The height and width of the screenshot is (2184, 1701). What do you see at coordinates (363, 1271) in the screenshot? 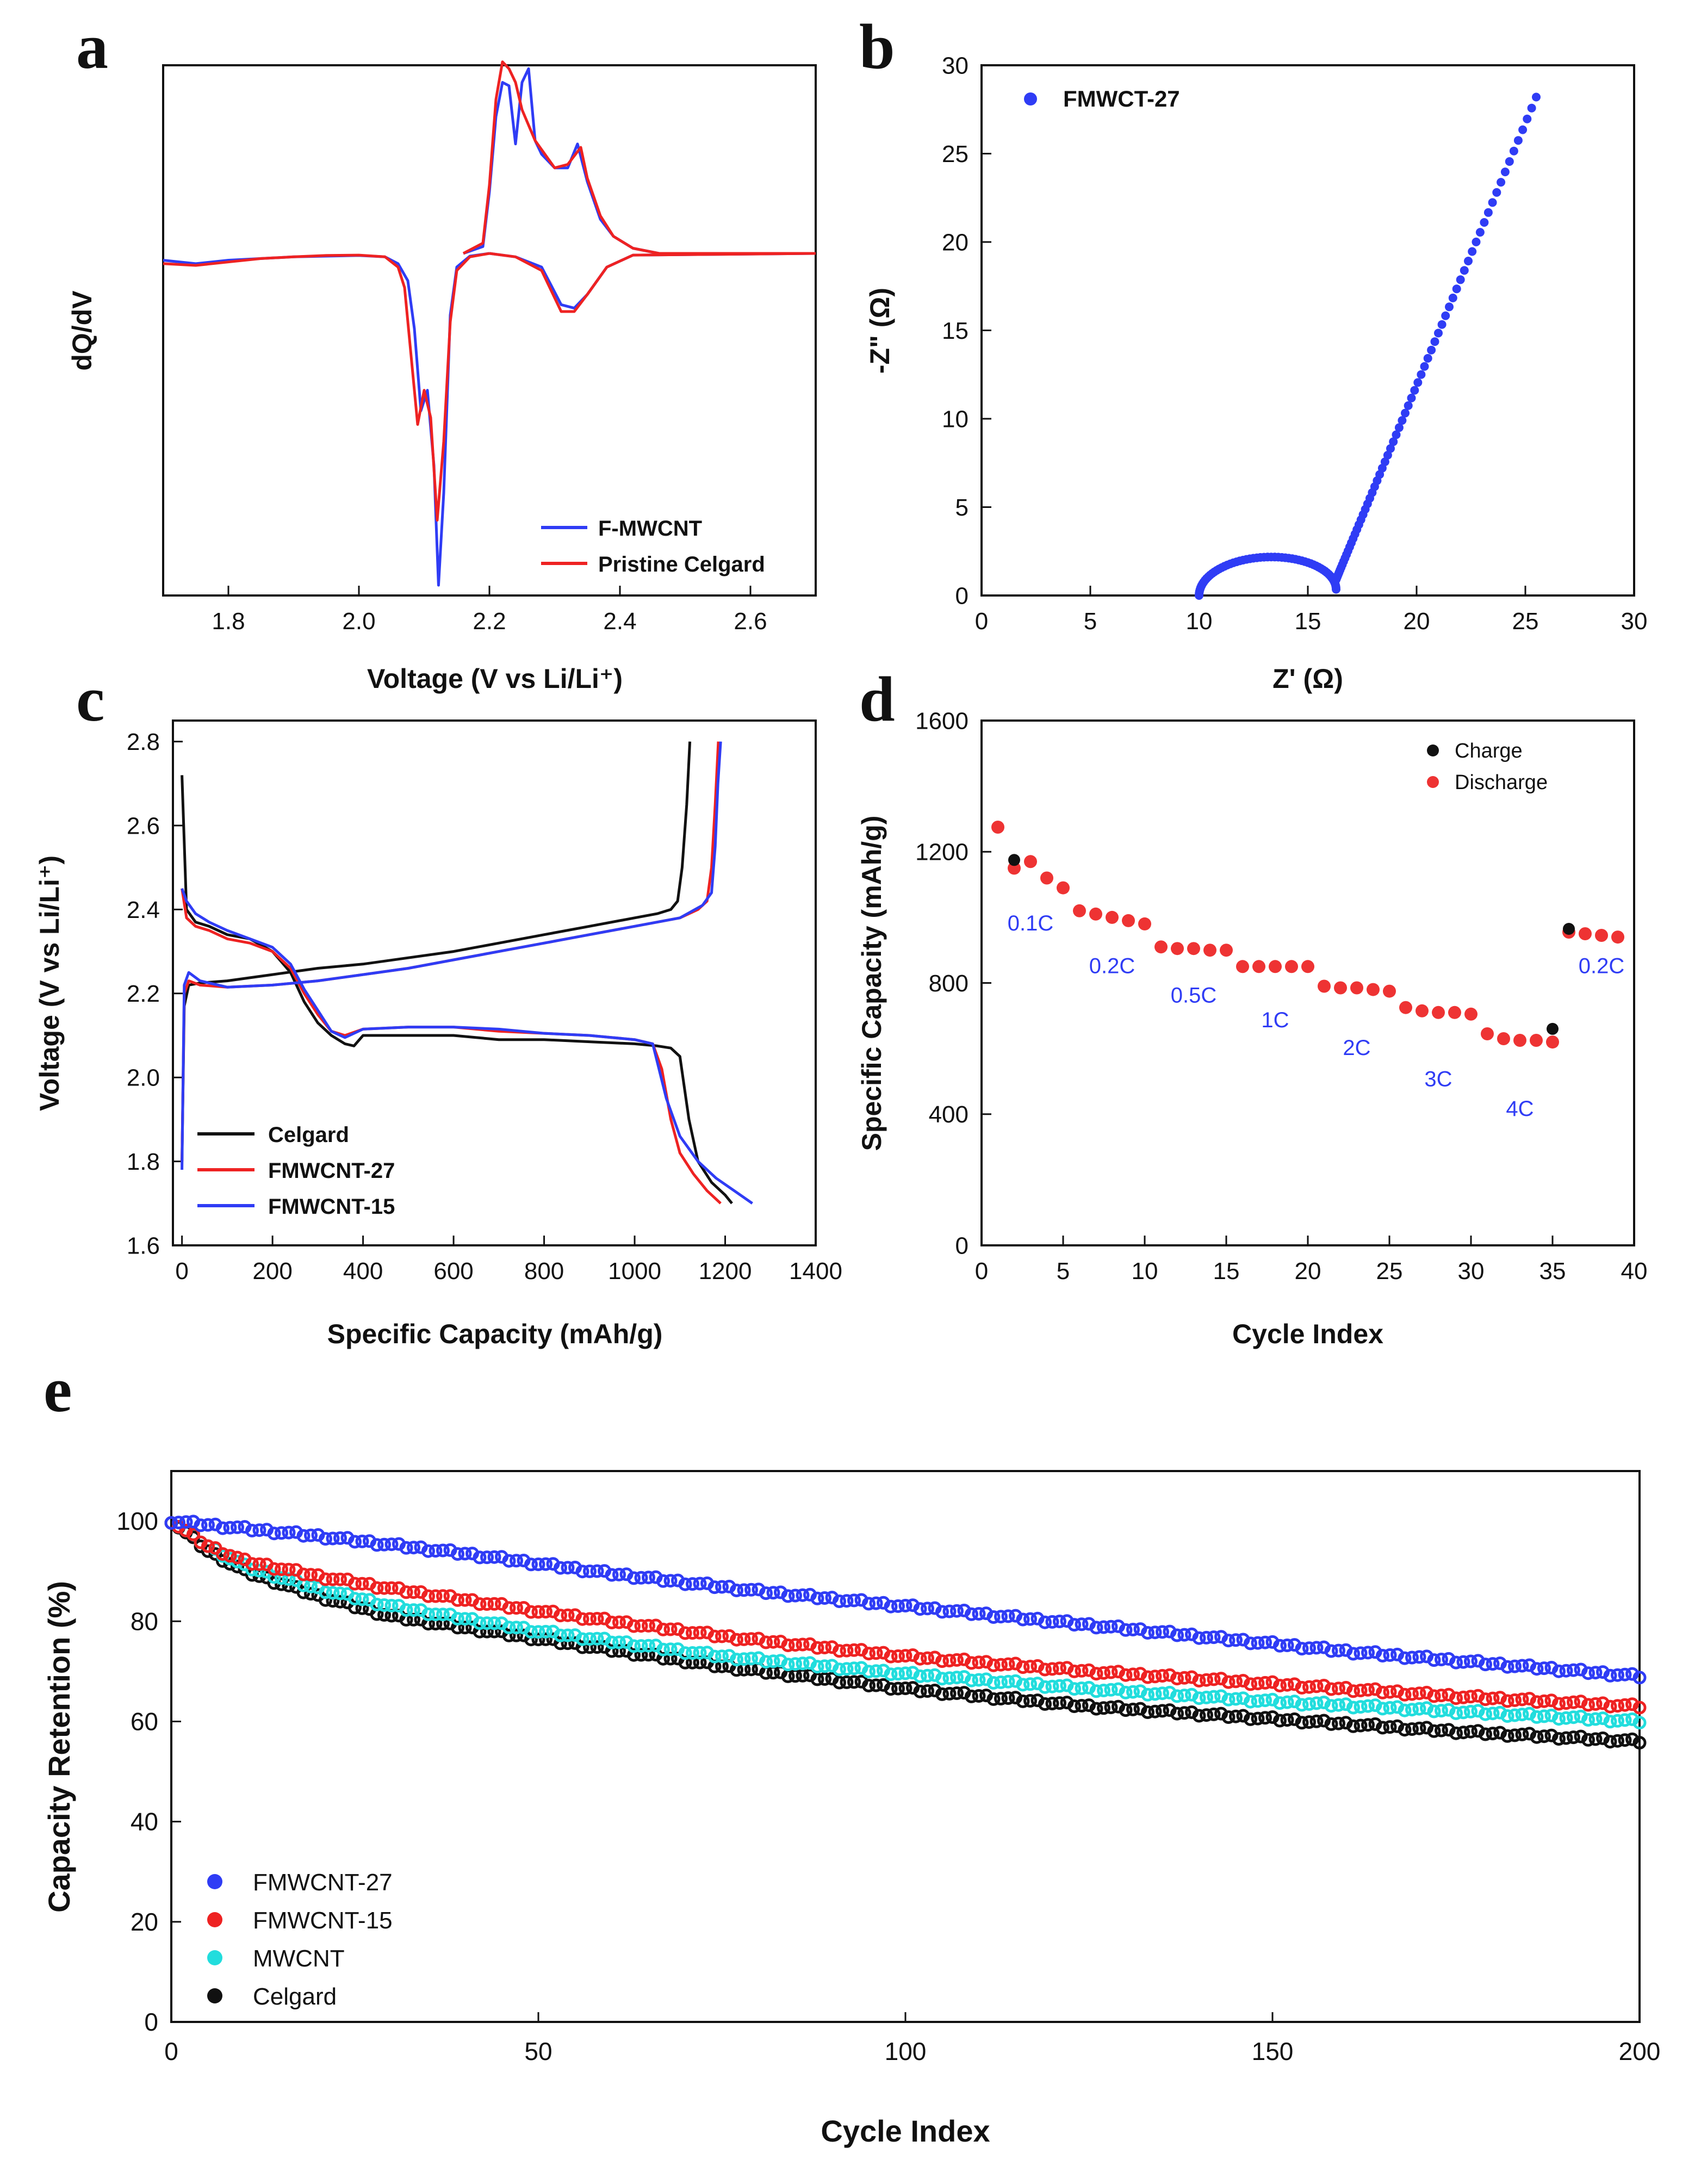
I see `panel-c-xtick-label: 400` at bounding box center [363, 1271].